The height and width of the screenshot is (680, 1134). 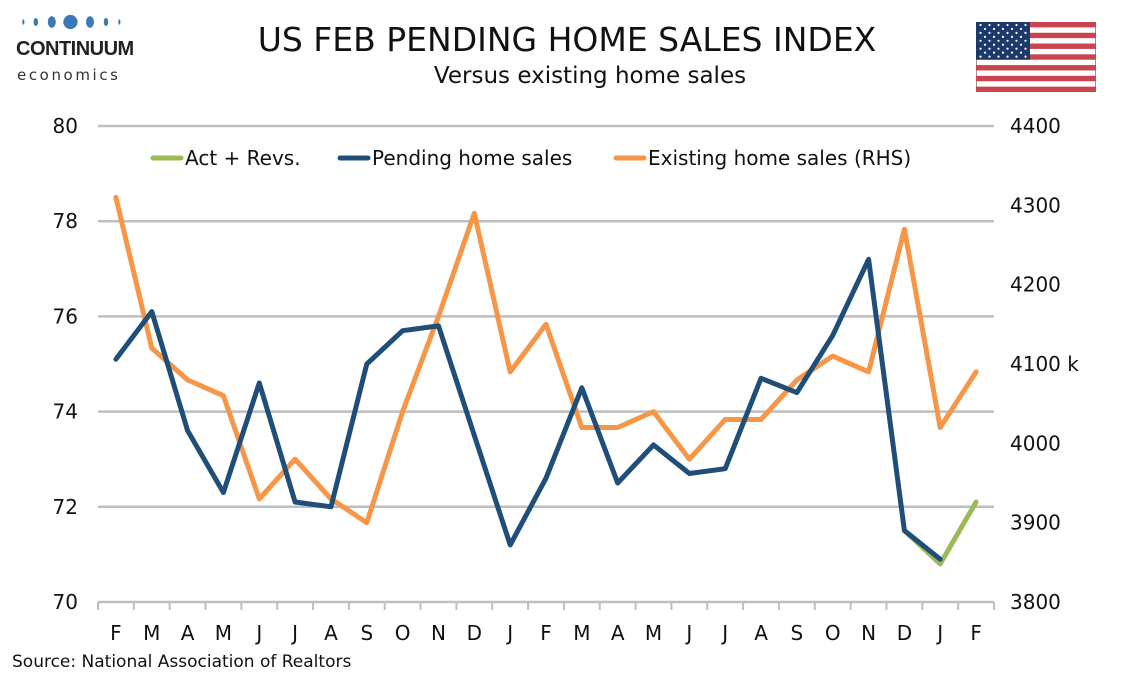 What do you see at coordinates (1036, 57) in the screenshot?
I see `us-flag-icon` at bounding box center [1036, 57].